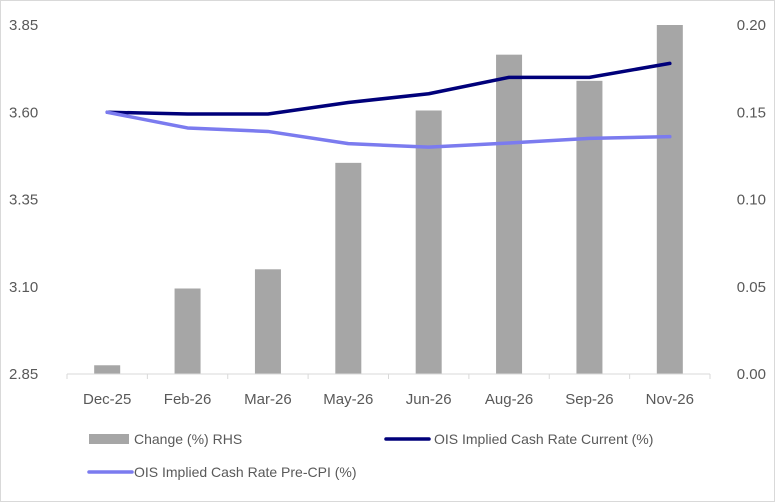 This screenshot has width=775, height=502. Describe the element at coordinates (429, 399) in the screenshot. I see `x-tick-label: Jun-26` at that location.